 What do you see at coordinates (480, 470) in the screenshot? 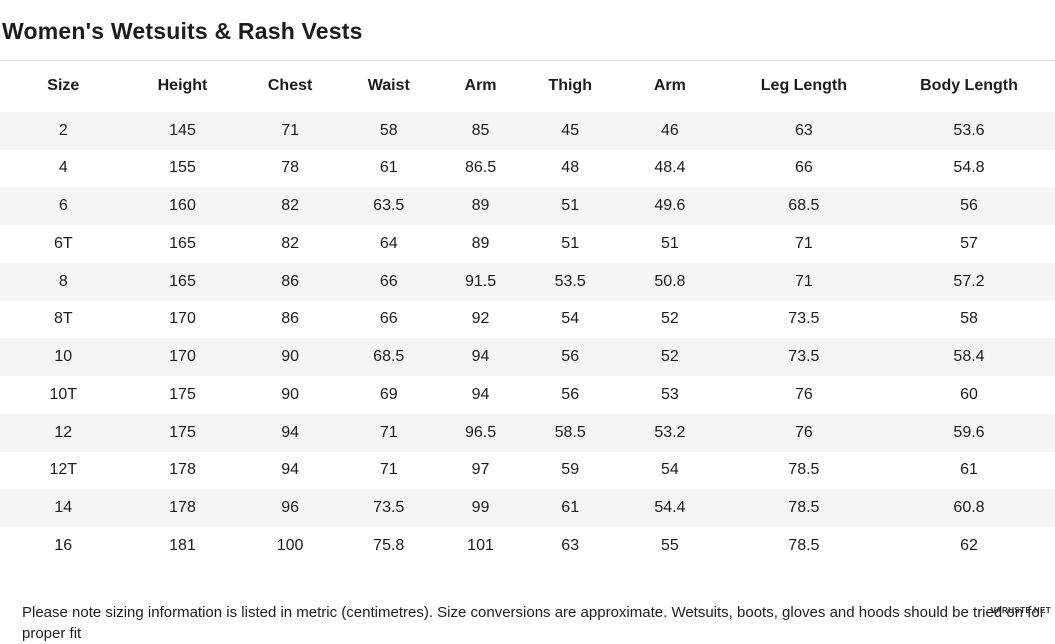
I see `table-cell: 97` at bounding box center [480, 470].